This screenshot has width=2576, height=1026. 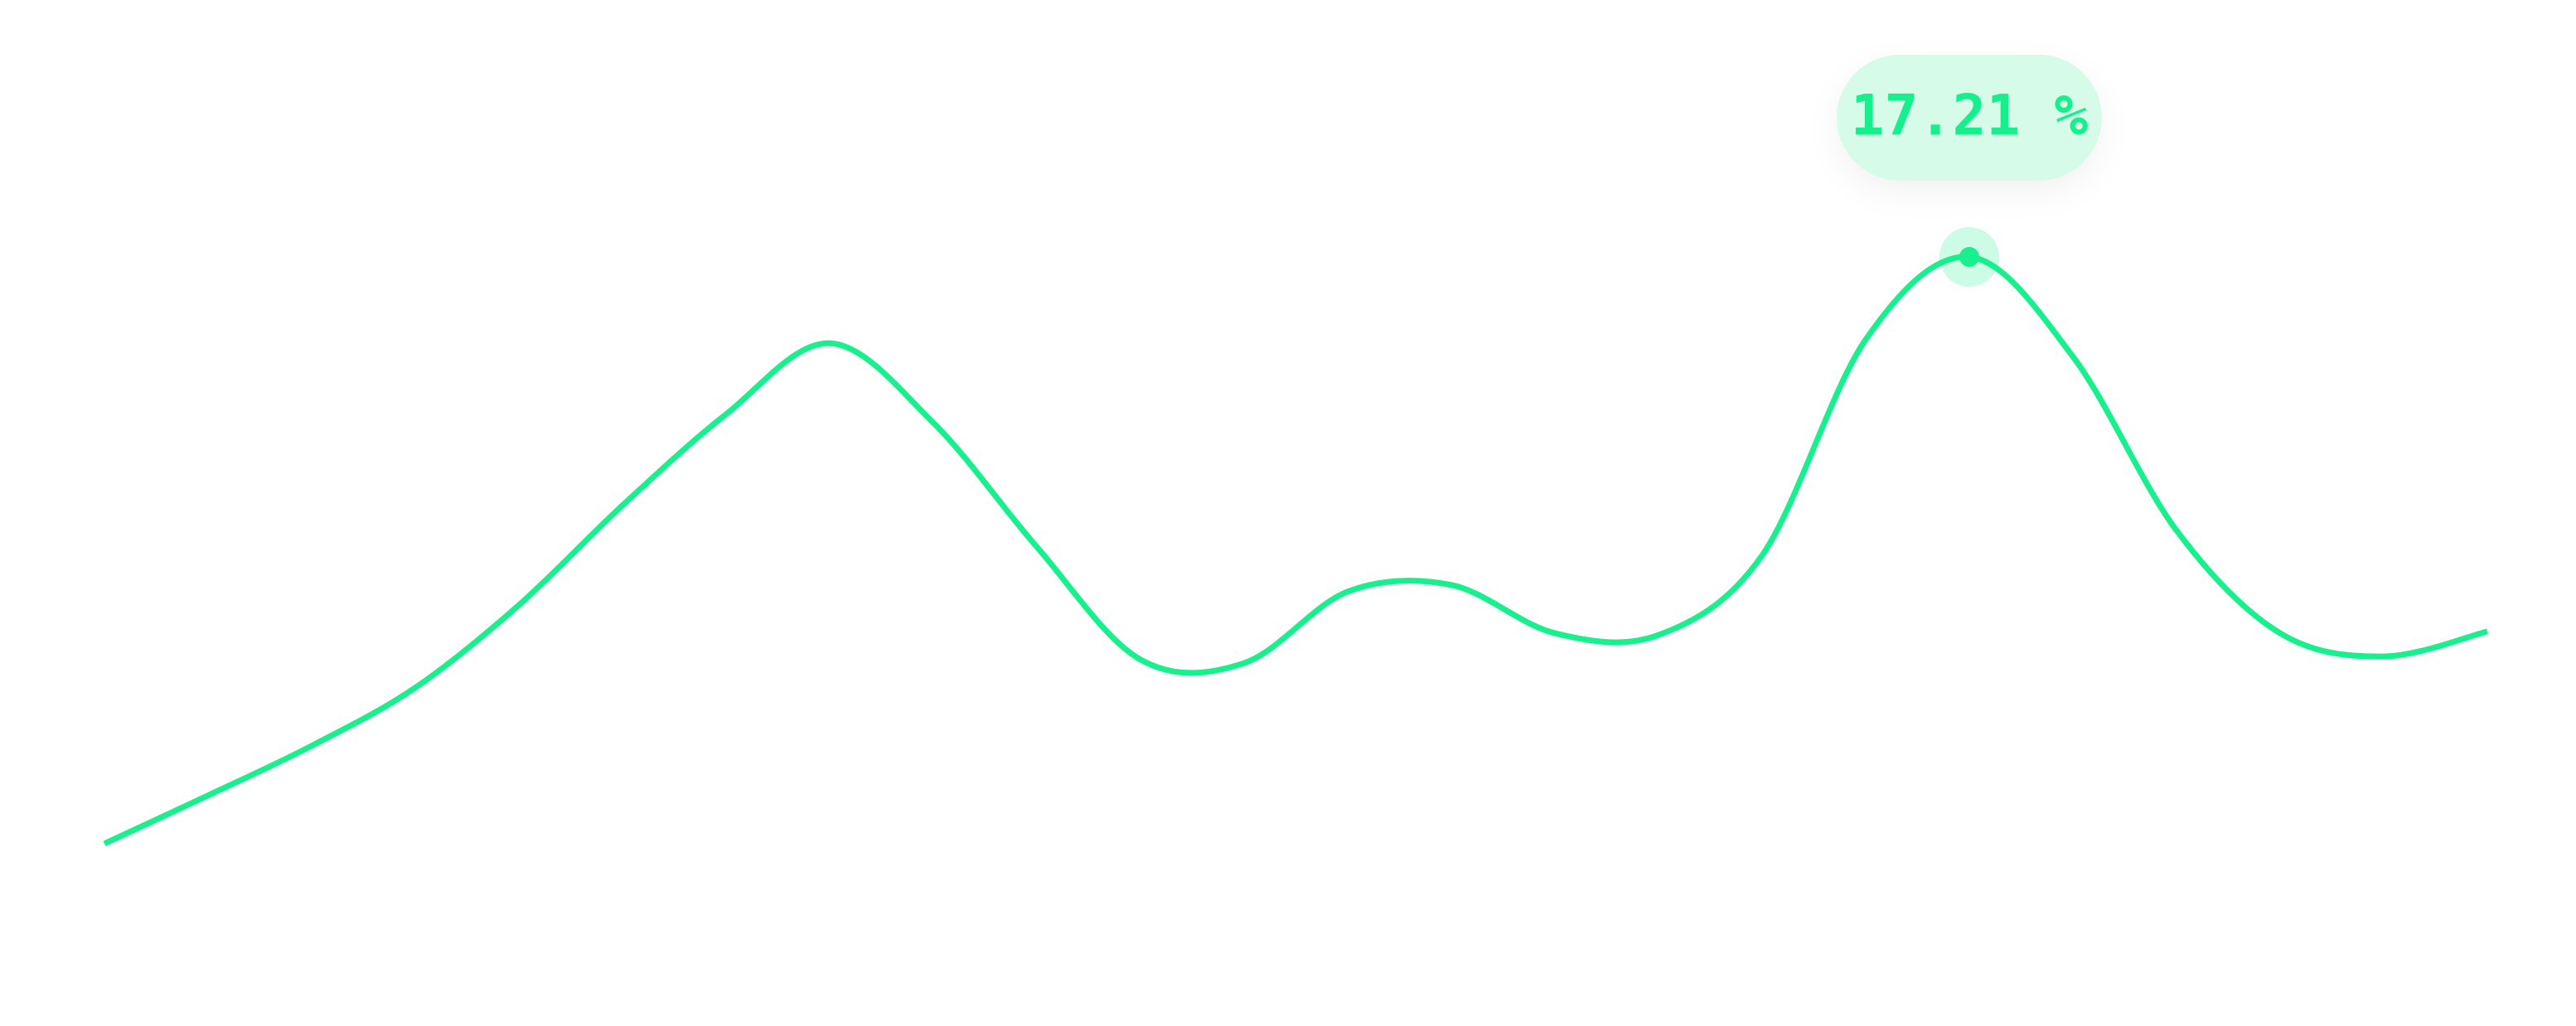 I want to click on tooltip-bg, so click(x=1969, y=118).